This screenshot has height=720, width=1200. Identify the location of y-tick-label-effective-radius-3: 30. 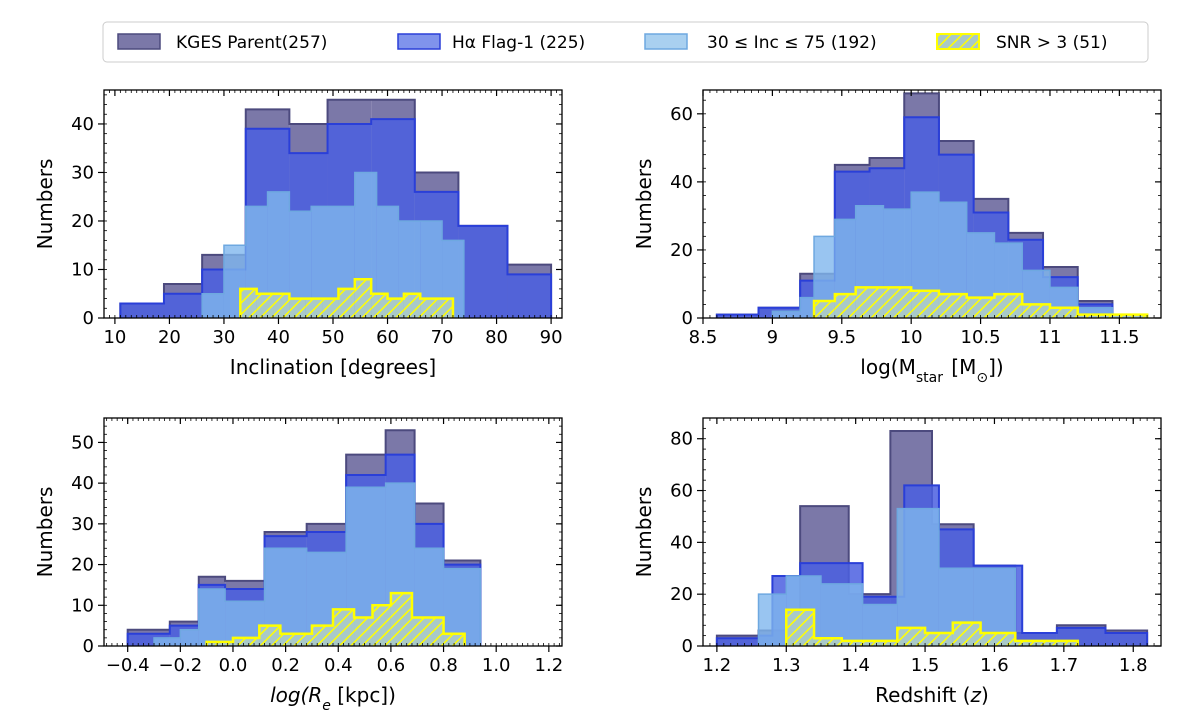
(82, 524).